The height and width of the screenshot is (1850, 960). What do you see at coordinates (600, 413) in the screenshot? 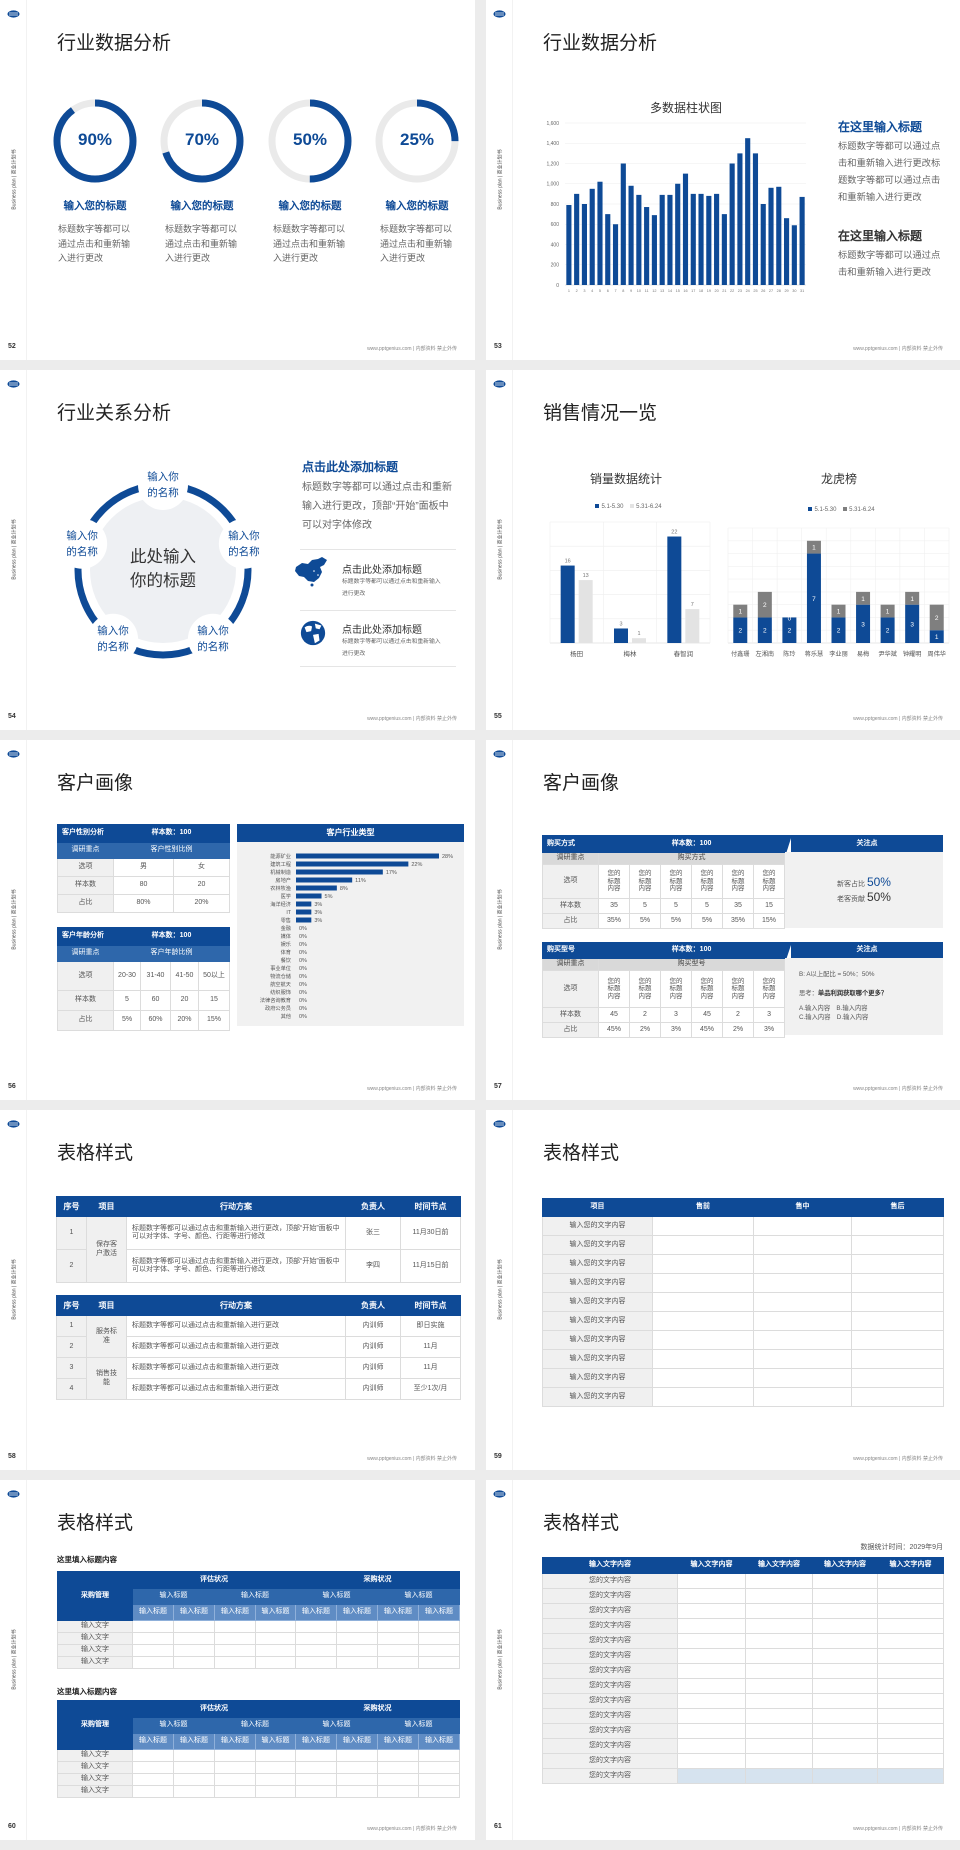
I see `slide-title: 销售情况一览` at bounding box center [600, 413].